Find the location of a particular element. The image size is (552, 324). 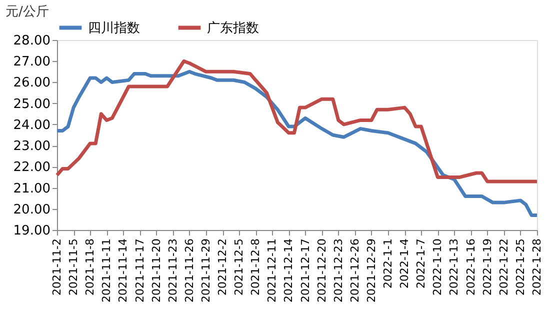

y-tick-label: 24.00 is located at coordinates (31, 125).